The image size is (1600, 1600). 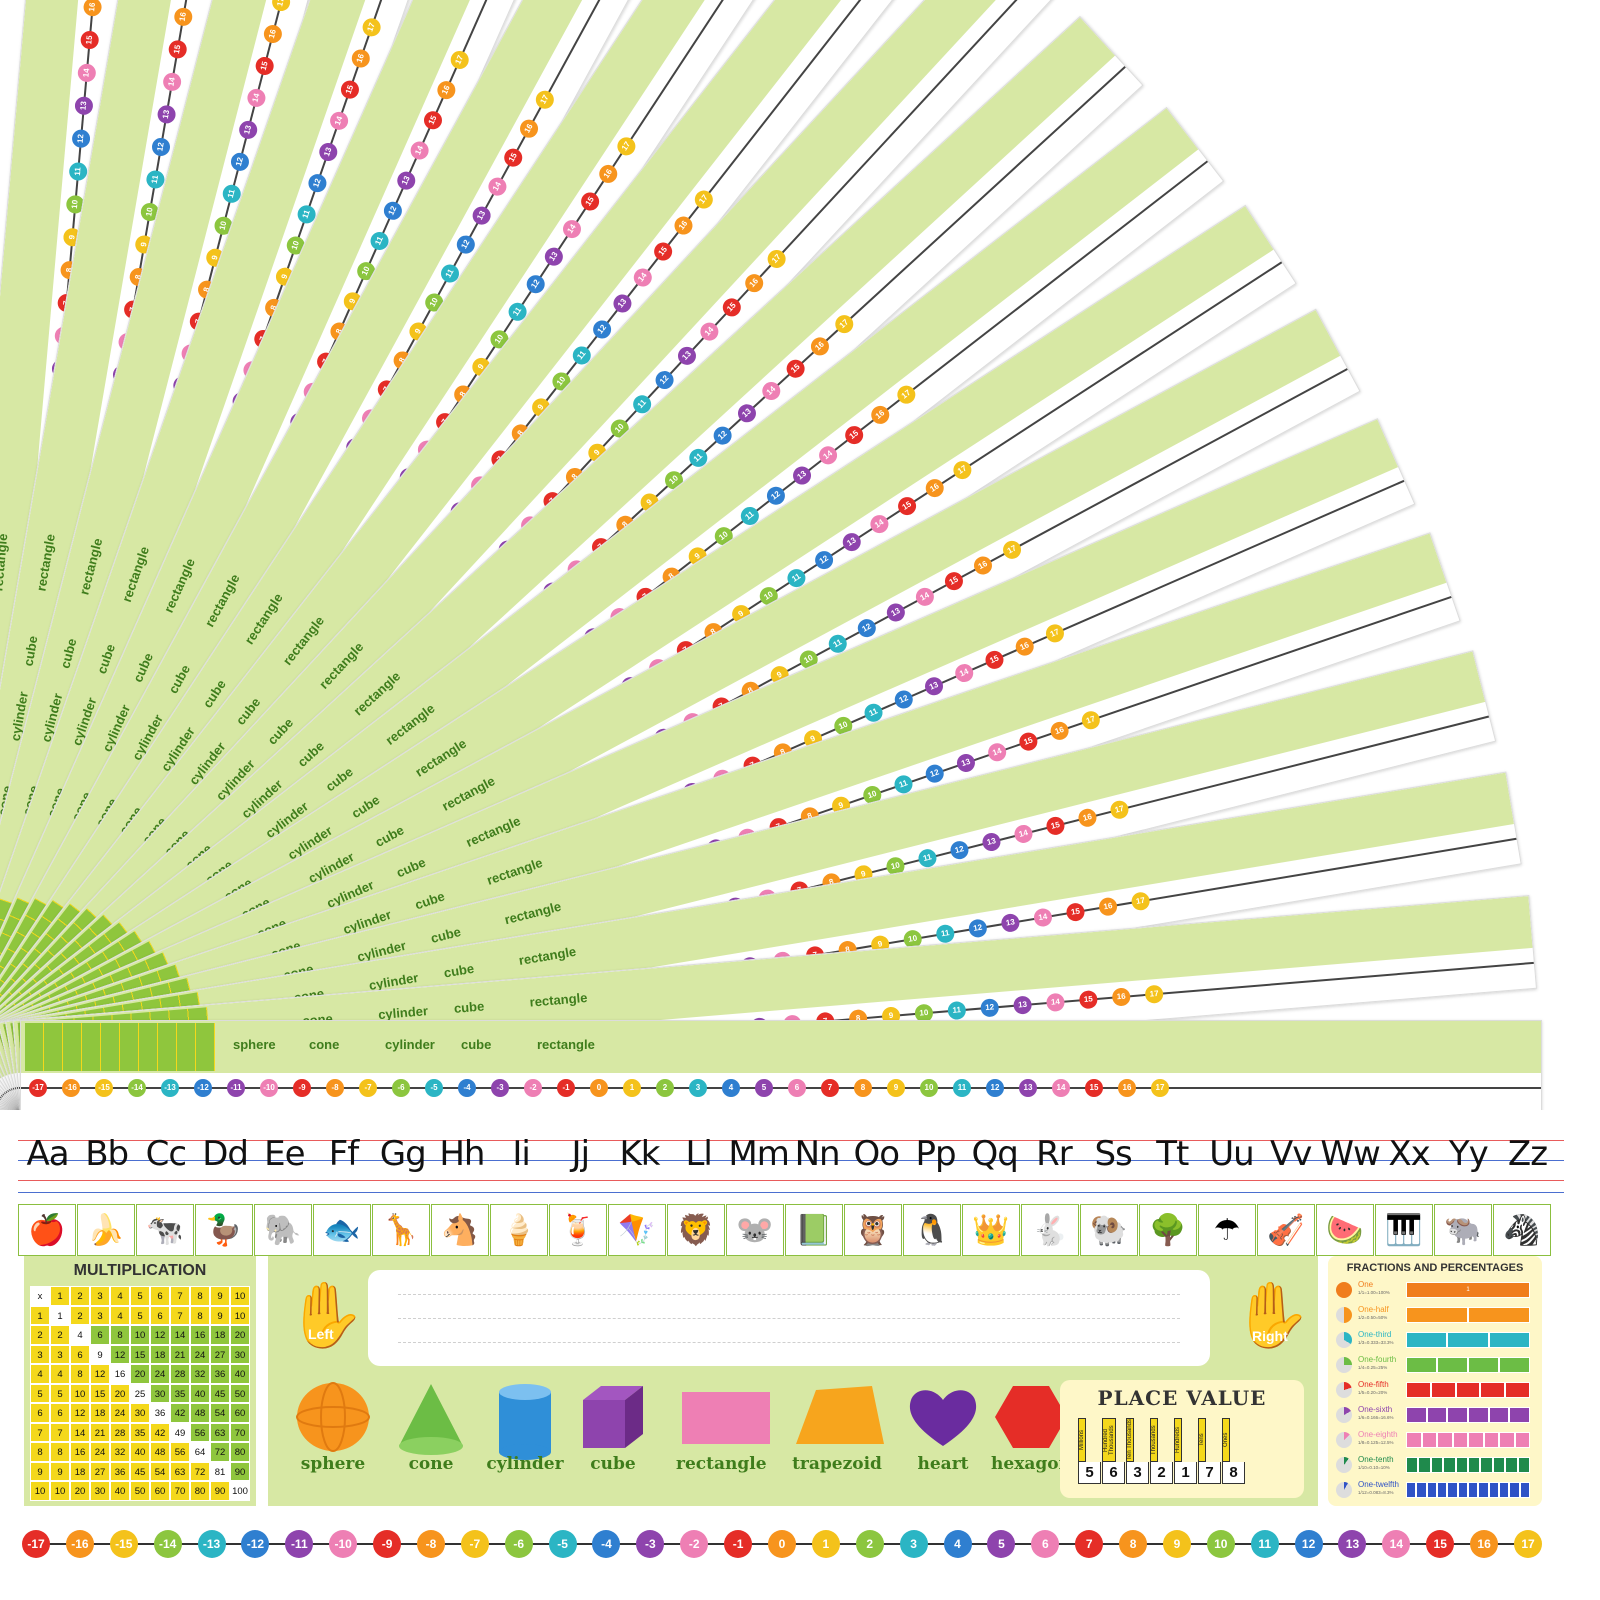 What do you see at coordinates (1172, 1154) in the screenshot?
I see `alphabet-letter: Tt` at bounding box center [1172, 1154].